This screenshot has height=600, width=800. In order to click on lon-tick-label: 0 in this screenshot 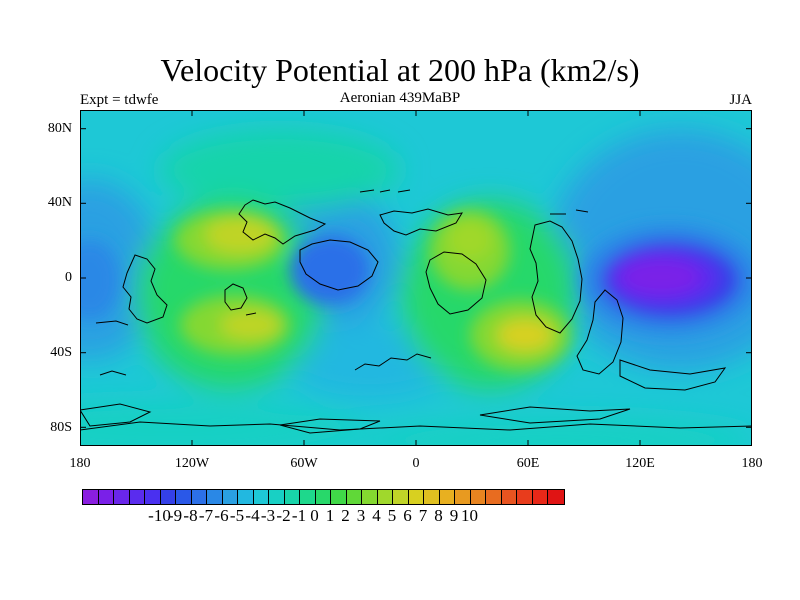, I will do `click(416, 463)`.